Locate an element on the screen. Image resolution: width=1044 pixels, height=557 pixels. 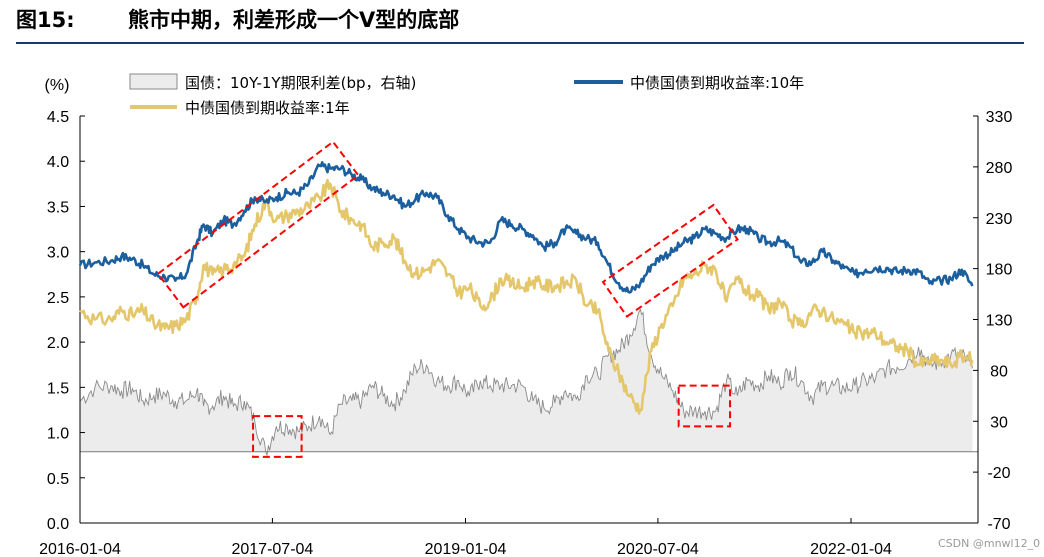
figure-title-block: 图15: 熊市中期，利差形成一个V型的底部 is located at coordinates (237, 19).